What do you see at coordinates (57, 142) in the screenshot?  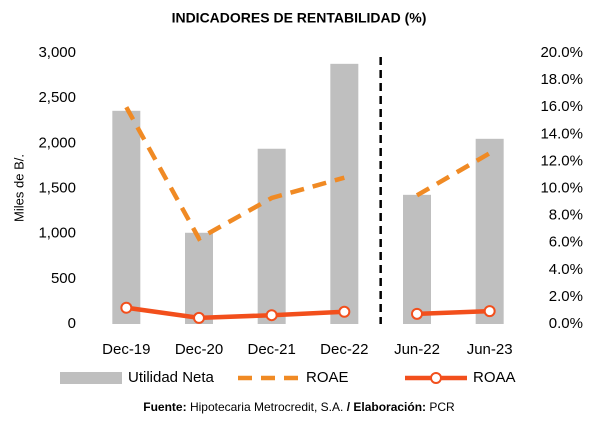 I see `y-tick-label: 2,000` at bounding box center [57, 142].